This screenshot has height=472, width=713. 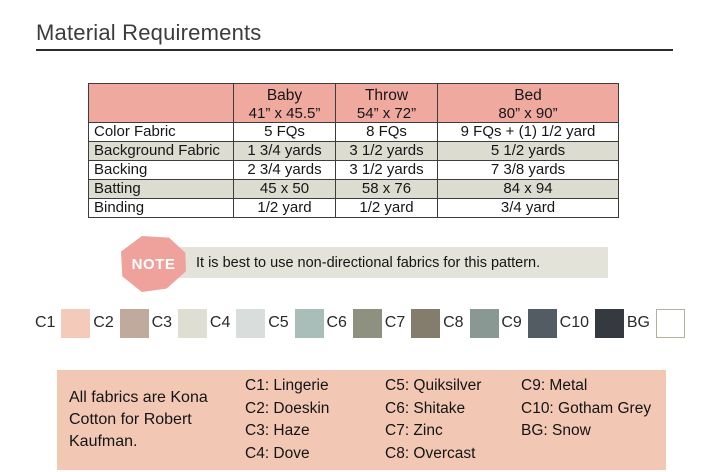 I want to click on note-badge-label: NOTE, so click(x=153, y=264).